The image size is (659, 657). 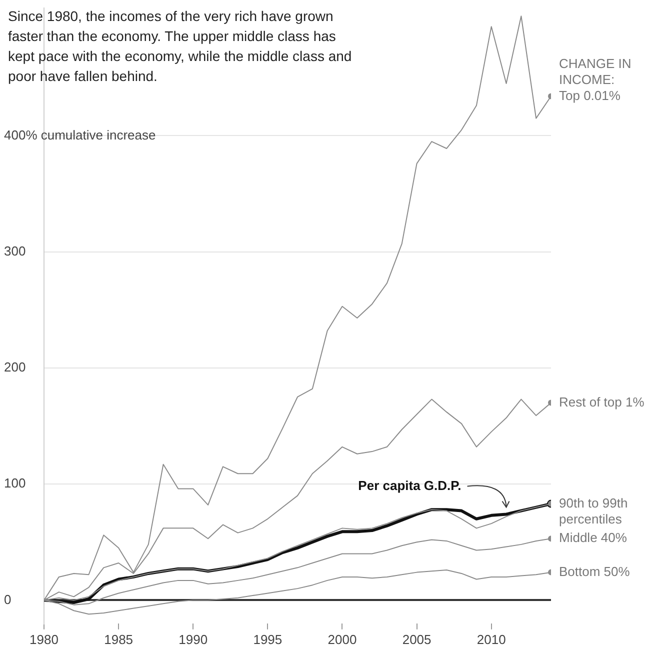 What do you see at coordinates (15, 367) in the screenshot?
I see `y-tick-label: 200` at bounding box center [15, 367].